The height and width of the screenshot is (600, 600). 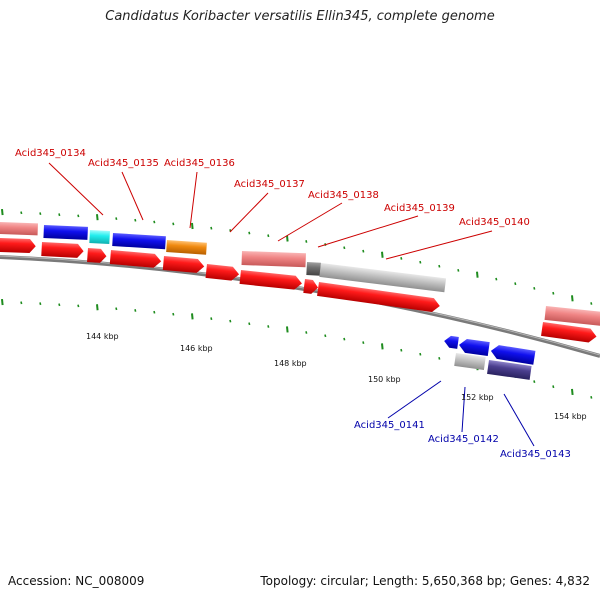 I want to click on accession-label: Accession: NC_008009, so click(x=76, y=581).